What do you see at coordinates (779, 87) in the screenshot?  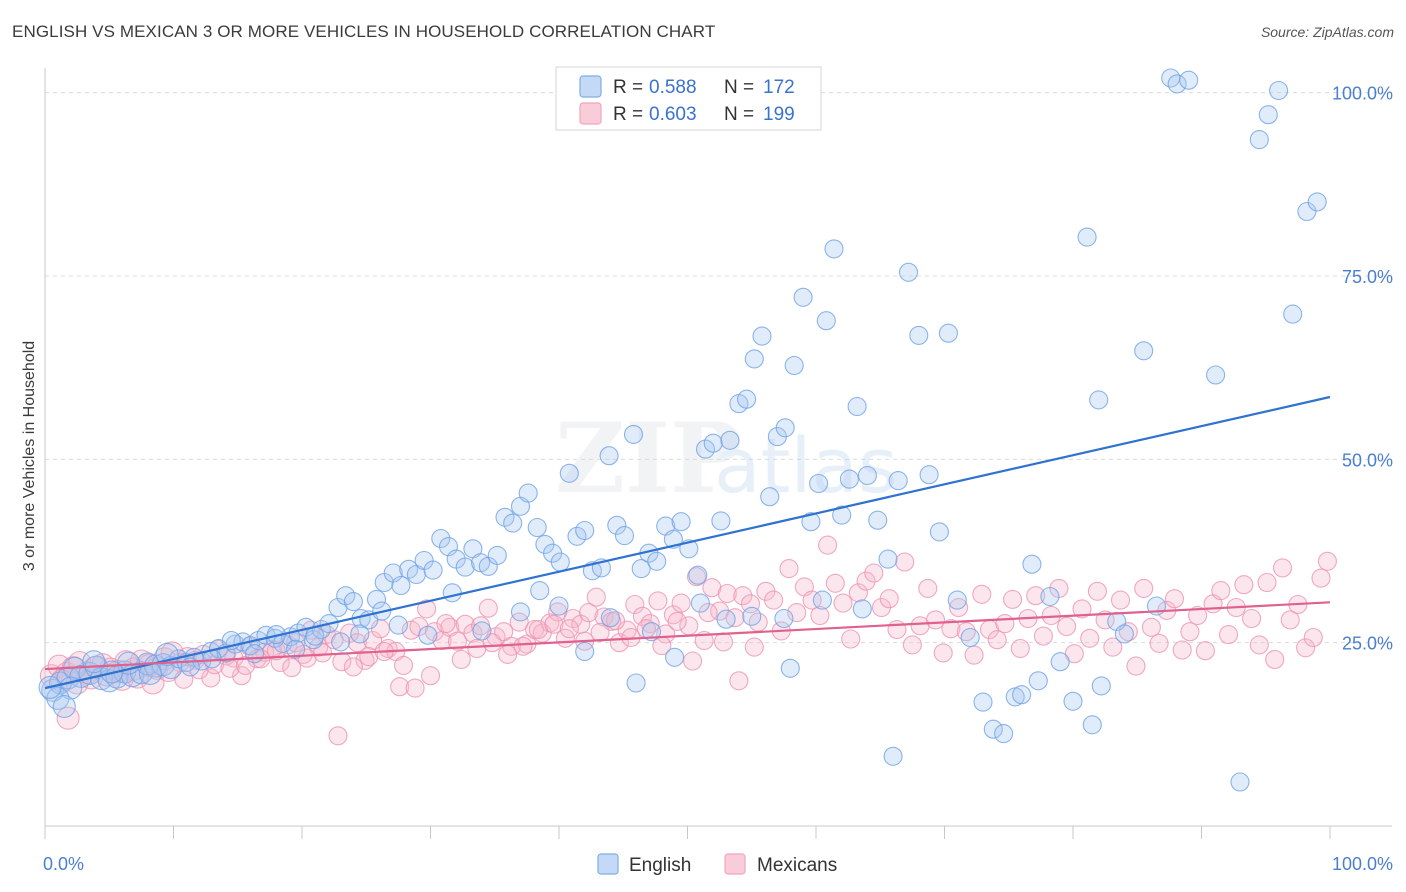 I see `legend-n-value: 172` at bounding box center [779, 87].